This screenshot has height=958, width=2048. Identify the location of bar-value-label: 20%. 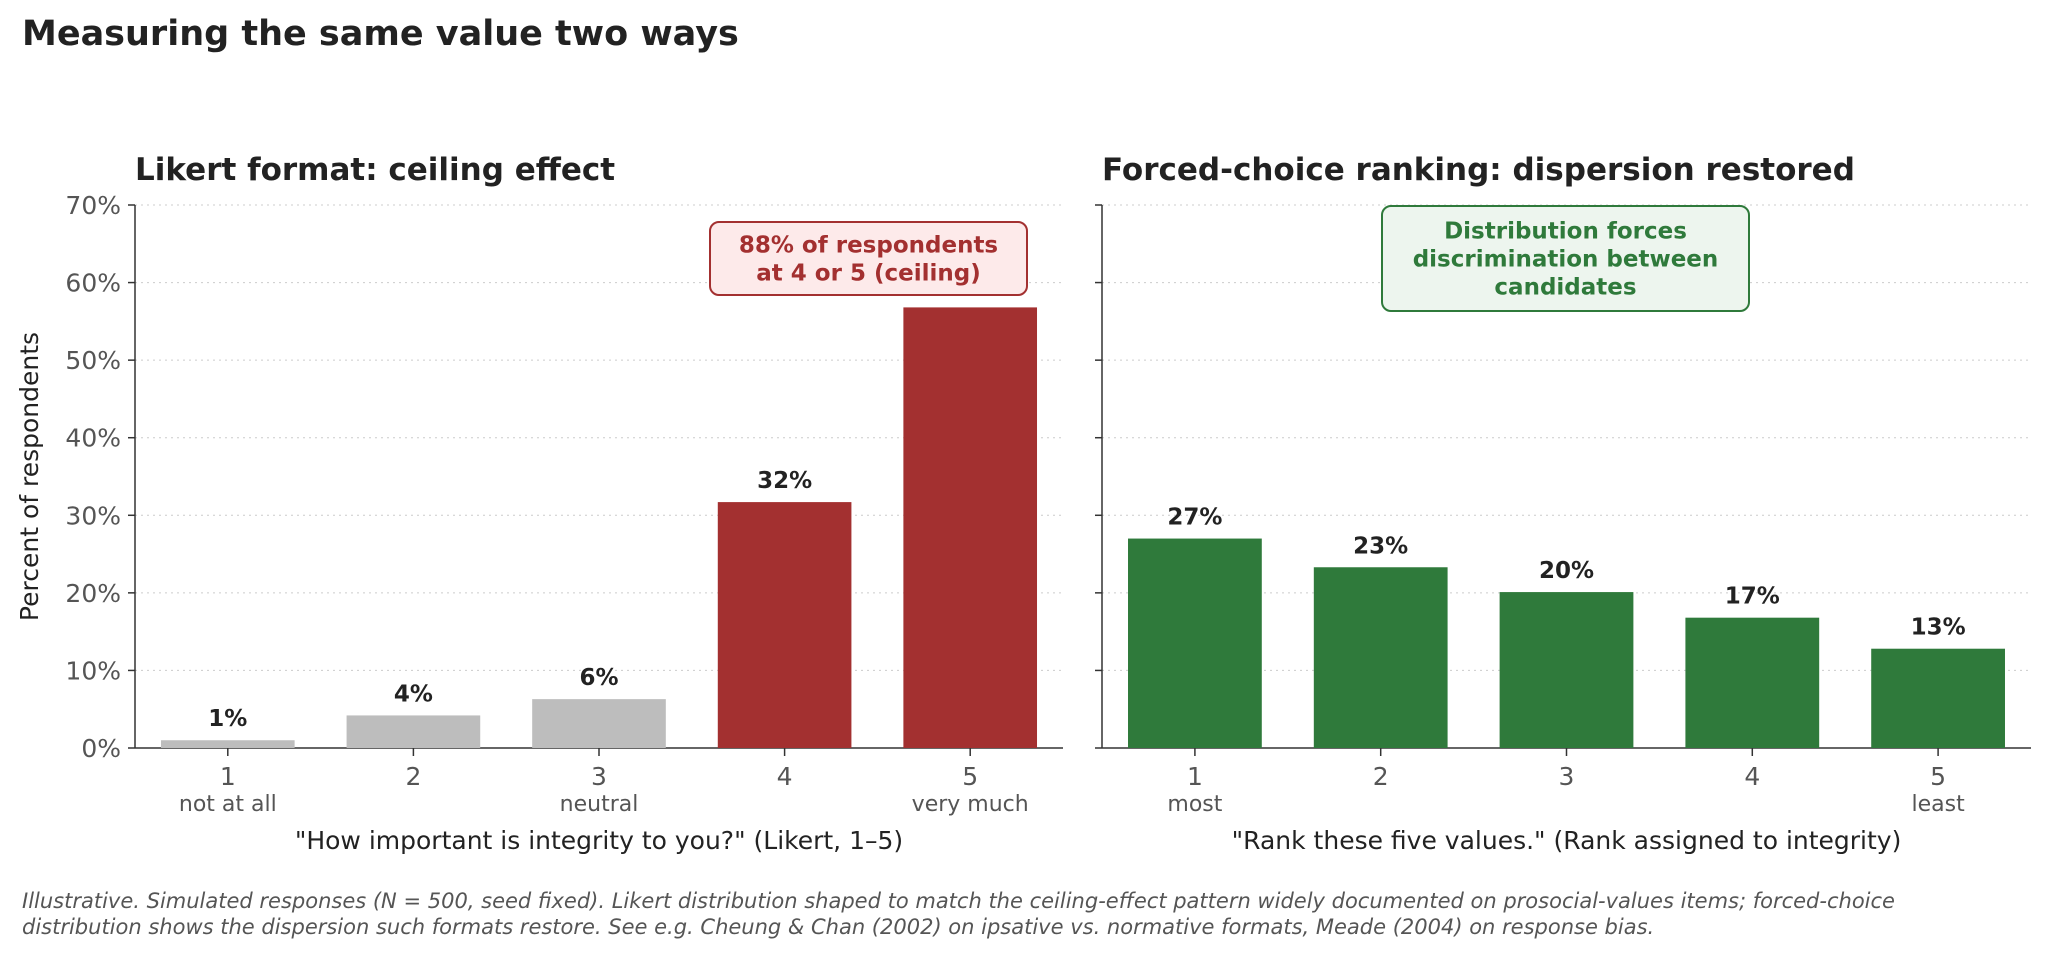
(1566, 571).